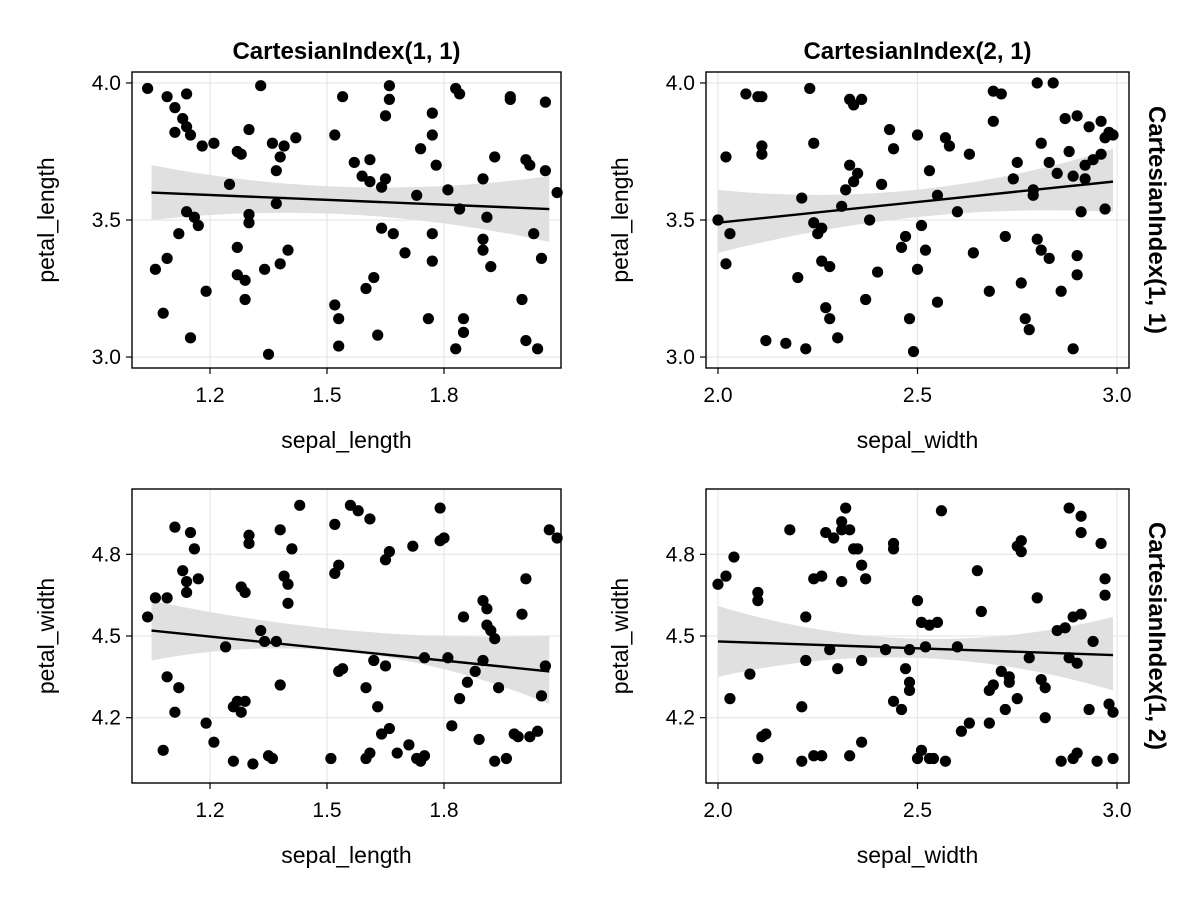 The image size is (1200, 900). I want to click on x-tick-label: 3.0, so click(1116, 395).